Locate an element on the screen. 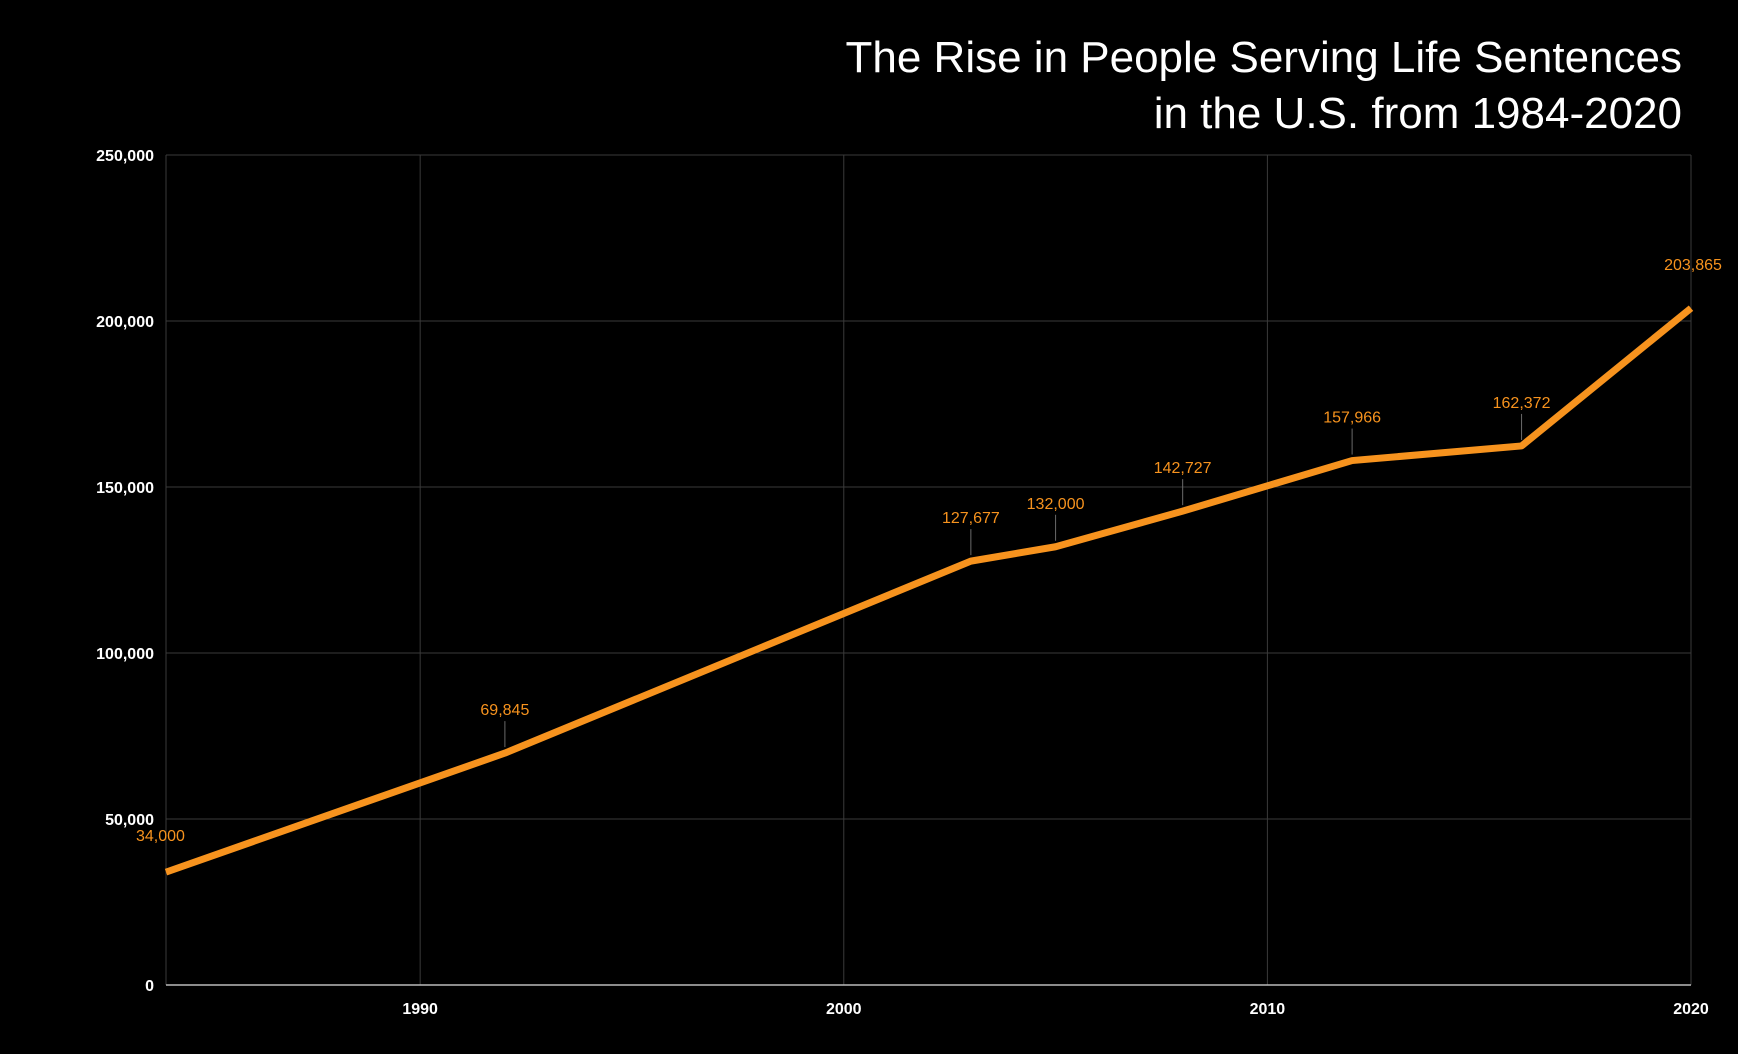 This screenshot has height=1054, width=1738. y-tick-label: 50,000 is located at coordinates (129, 820).